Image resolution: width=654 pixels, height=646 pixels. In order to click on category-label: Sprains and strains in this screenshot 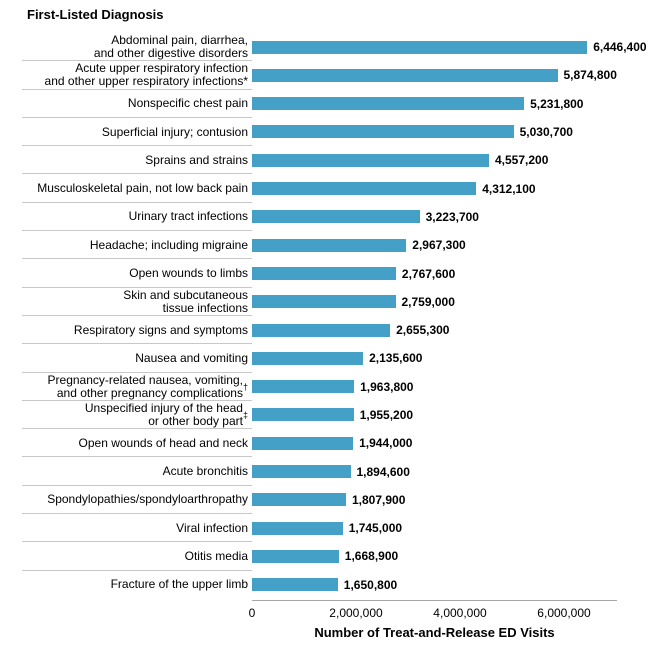, I will do `click(196, 159)`.